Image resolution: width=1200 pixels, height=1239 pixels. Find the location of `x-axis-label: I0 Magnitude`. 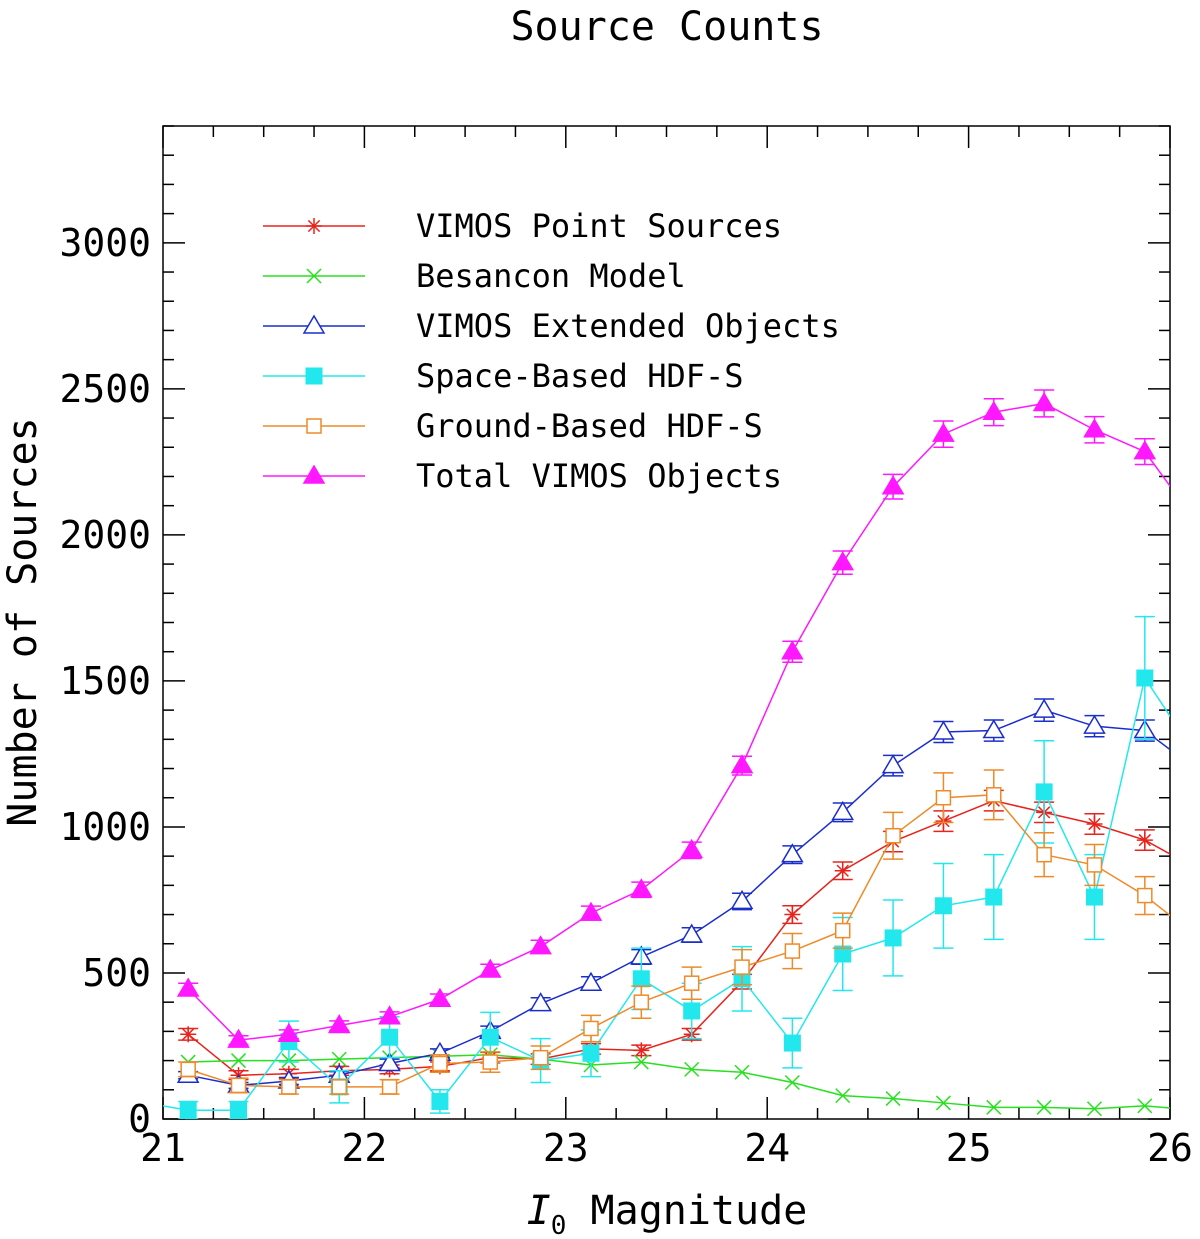

x-axis-label: I0 Magnitude is located at coordinates (667, 1213).